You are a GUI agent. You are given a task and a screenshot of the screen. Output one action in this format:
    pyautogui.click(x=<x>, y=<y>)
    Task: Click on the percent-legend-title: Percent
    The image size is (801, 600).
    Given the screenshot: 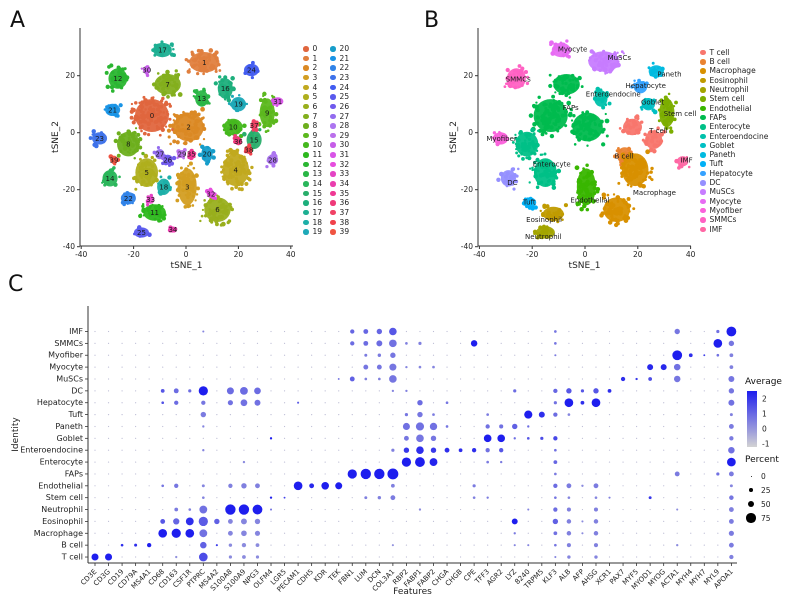 What is the action you would take?
    pyautogui.click(x=762, y=460)
    